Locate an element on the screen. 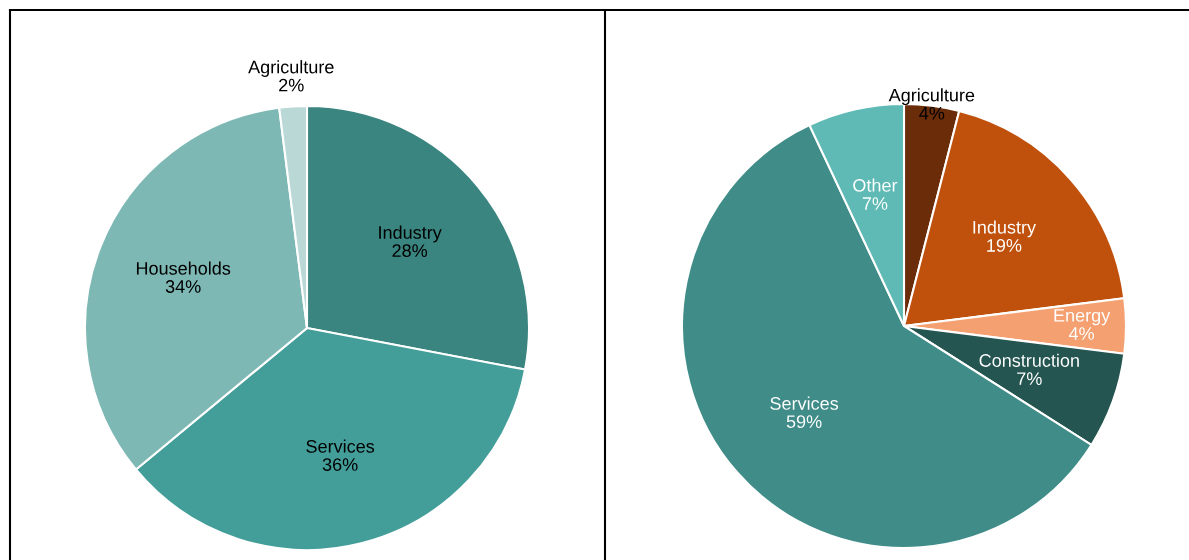 Image resolution: width=1189 pixels, height=560 pixels. slice-label: Energy is located at coordinates (1082, 317).